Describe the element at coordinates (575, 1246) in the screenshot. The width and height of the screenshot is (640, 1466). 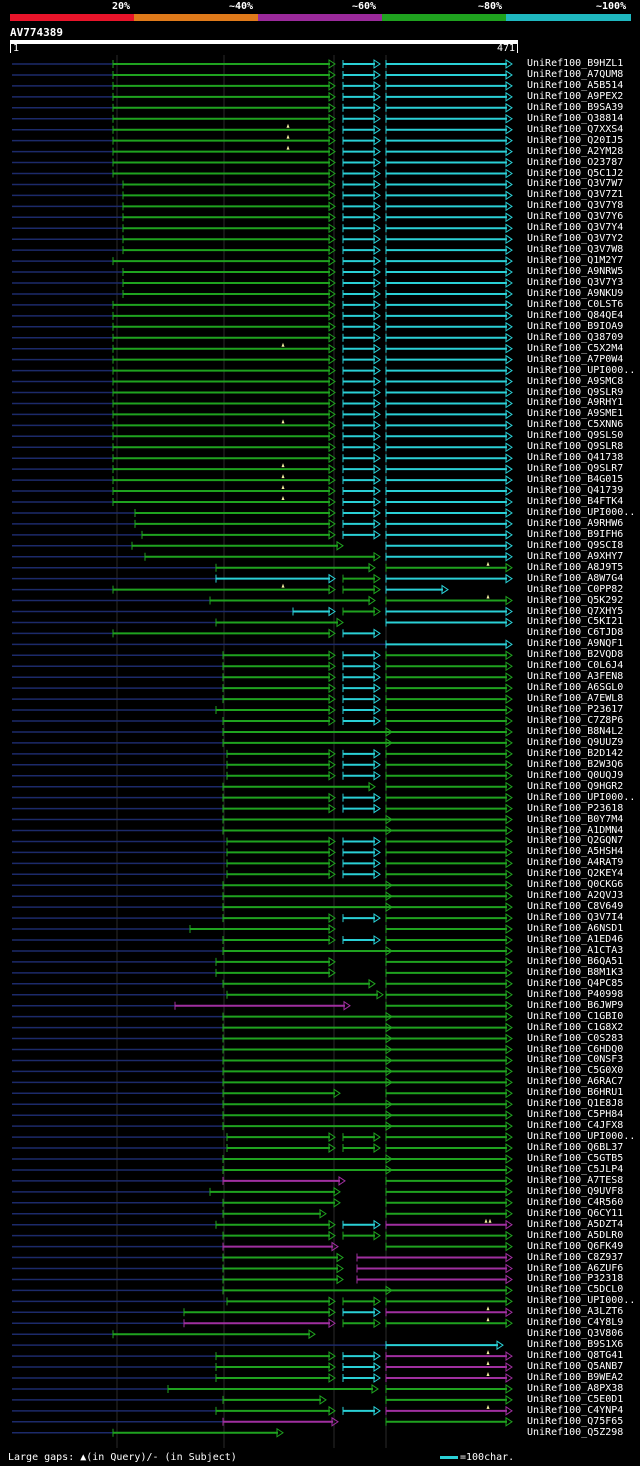
I see `hit-label: UniRef100_Q6FK49` at that location.